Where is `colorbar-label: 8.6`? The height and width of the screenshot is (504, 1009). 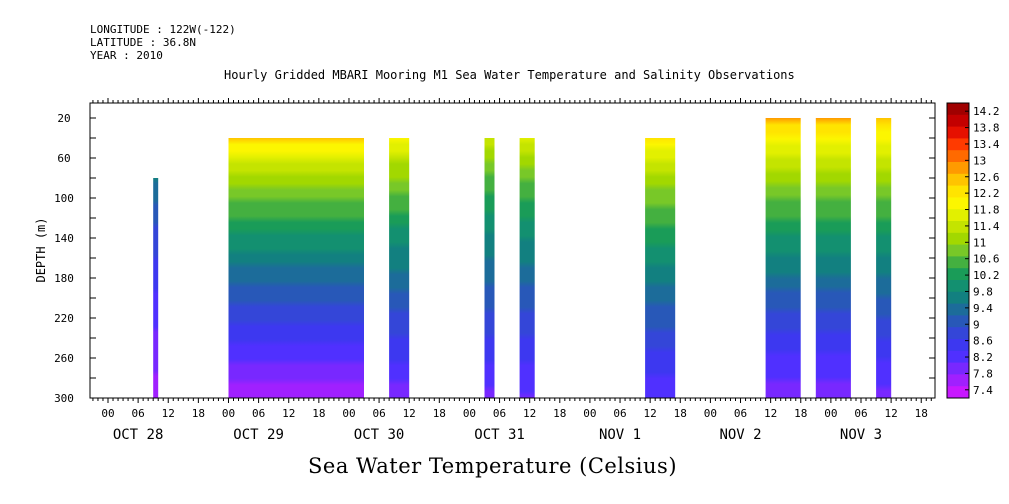
colorbar-label: 8.6 is located at coordinates (983, 341).